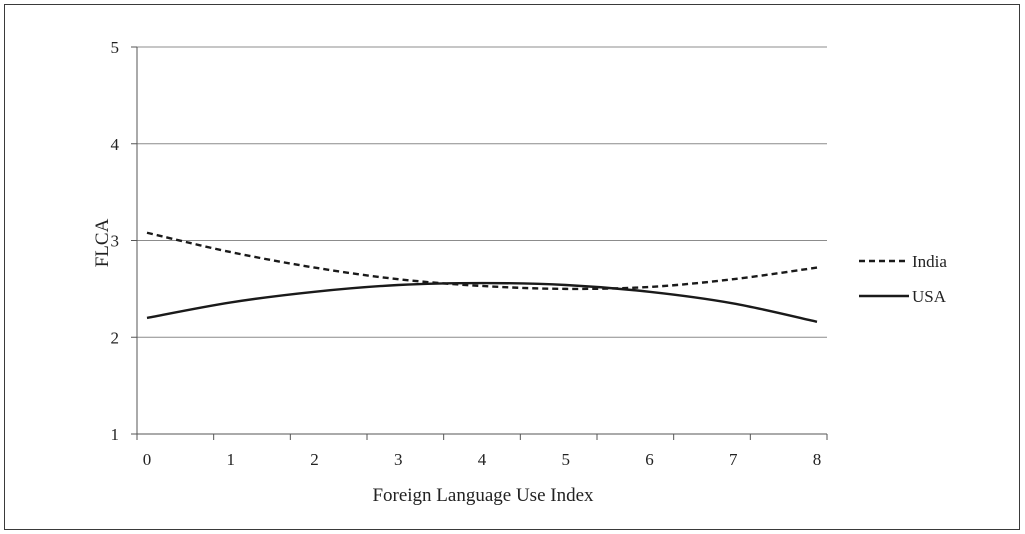 This screenshot has width=1025, height=534. What do you see at coordinates (398, 459) in the screenshot?
I see `x-tick-label-3: 3` at bounding box center [398, 459].